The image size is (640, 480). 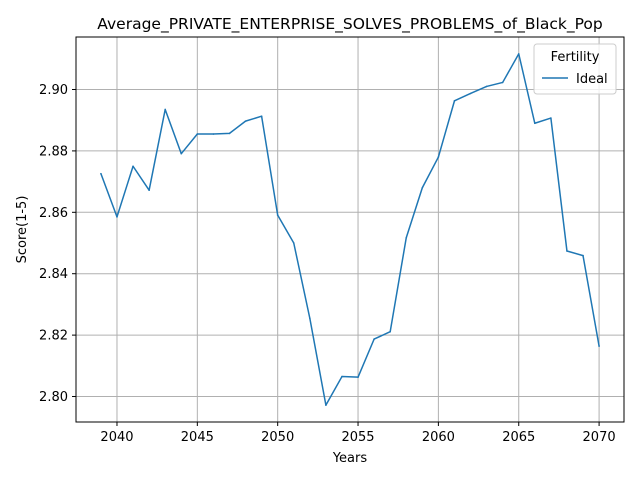 I want to click on x-tick-label: 2070, so click(x=599, y=437).